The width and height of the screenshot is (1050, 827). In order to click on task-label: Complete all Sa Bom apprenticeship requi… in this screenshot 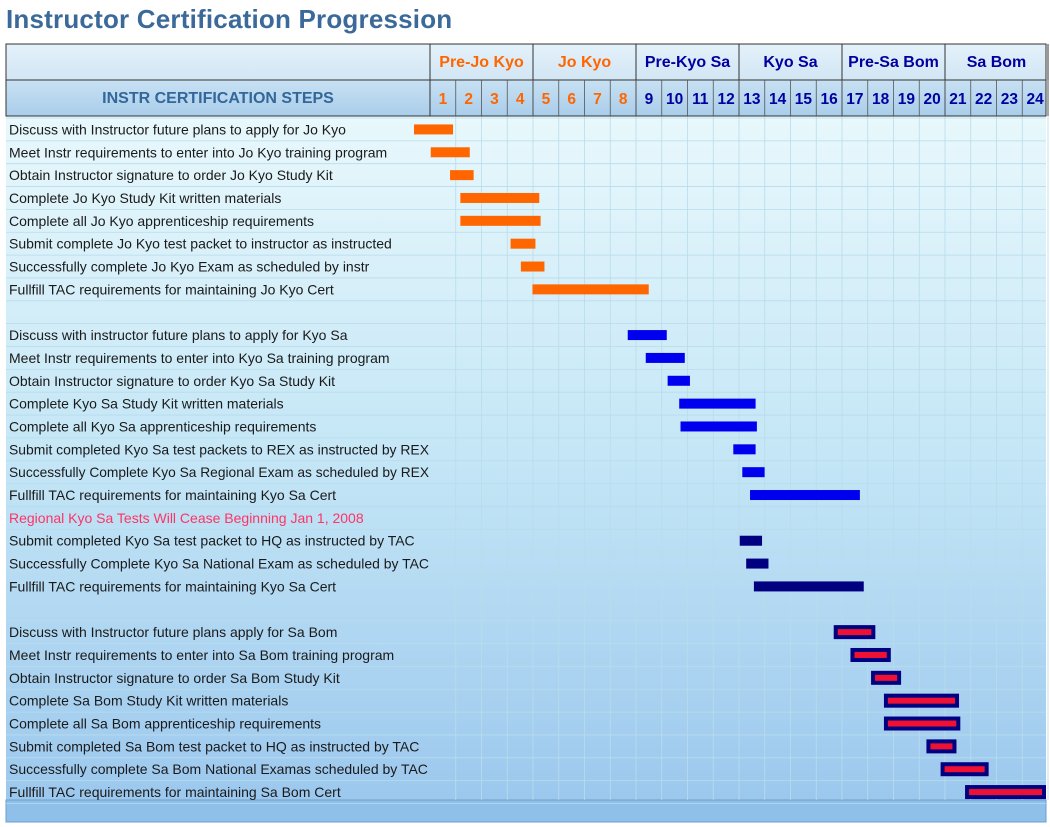, I will do `click(165, 724)`.